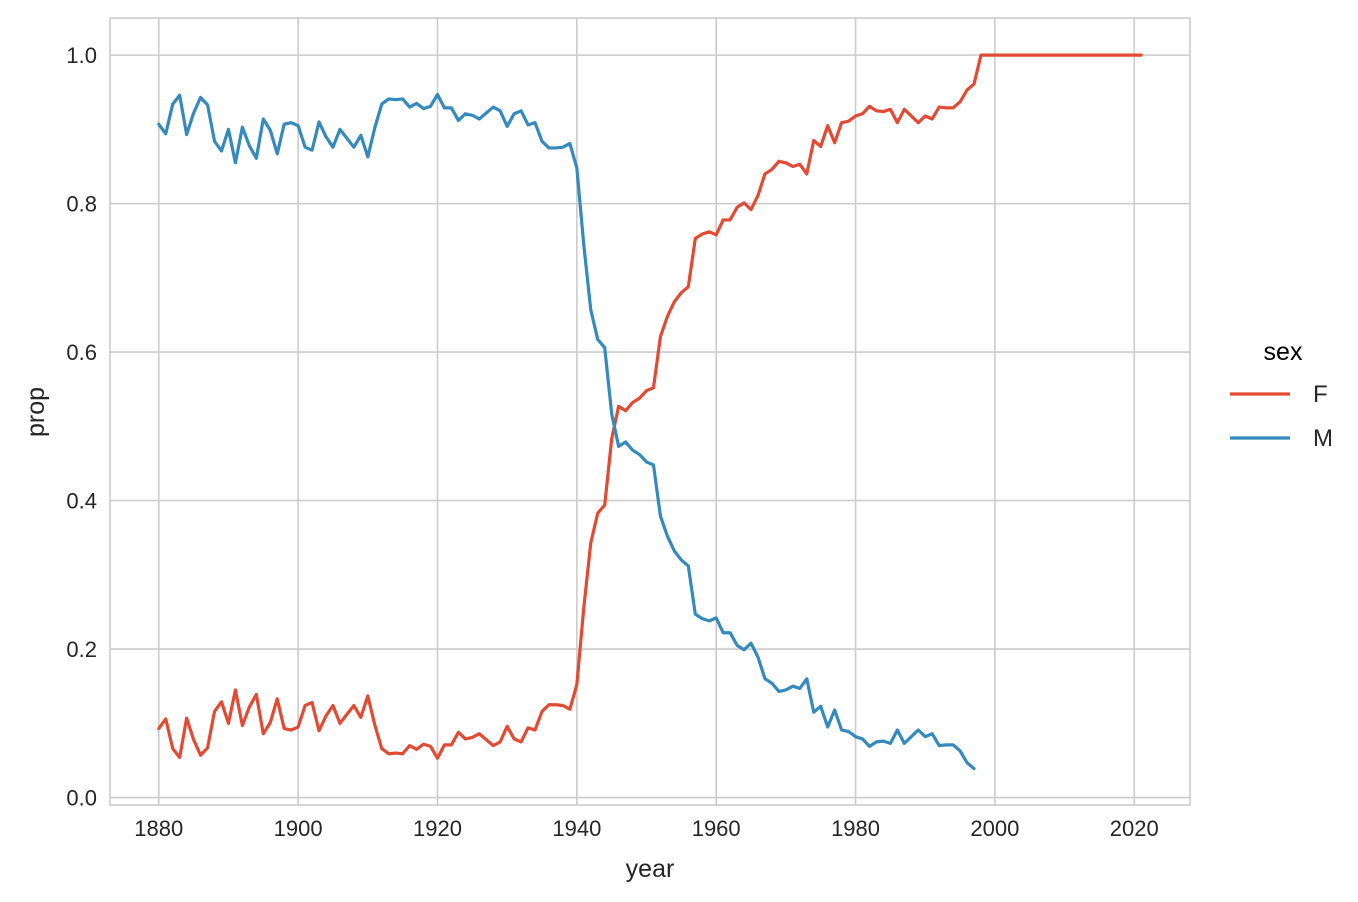  Describe the element at coordinates (81, 204) in the screenshot. I see `y-tick-label: 0.8` at that location.